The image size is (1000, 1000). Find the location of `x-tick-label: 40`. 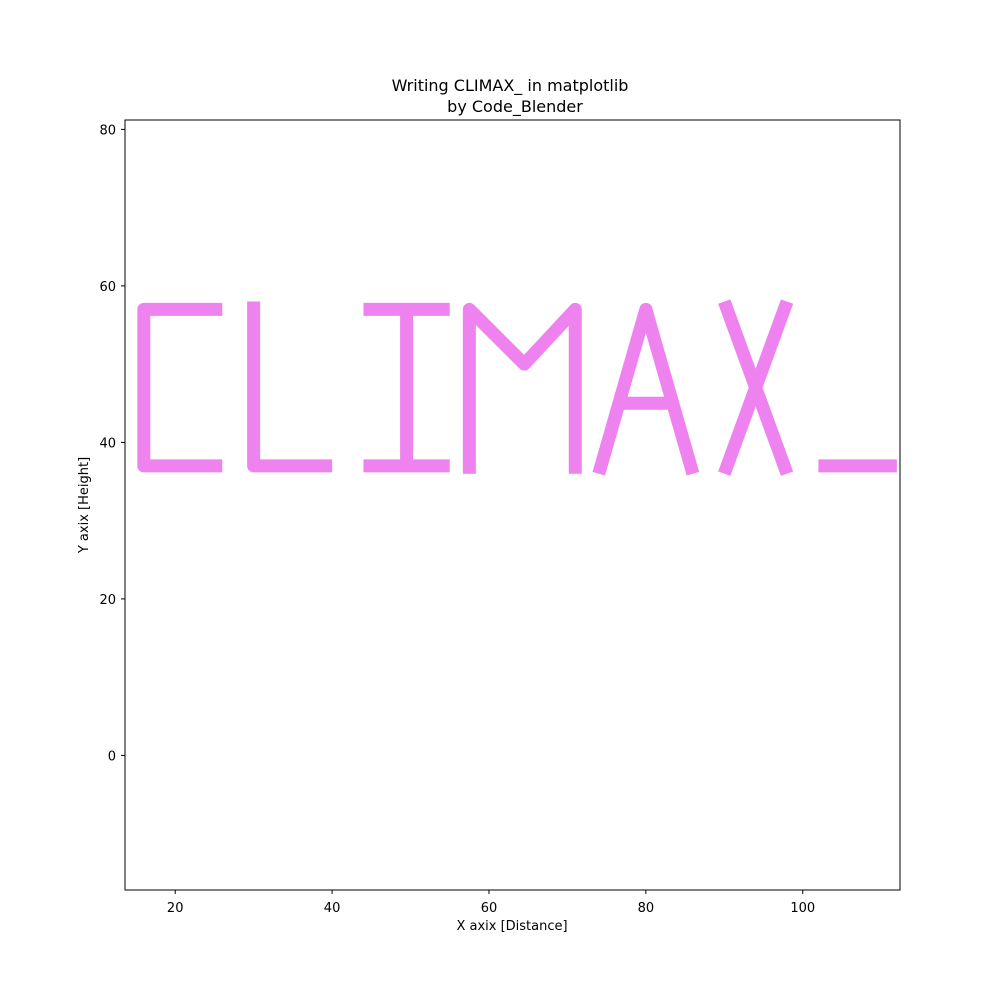

x-tick-label: 40 is located at coordinates (332, 908).